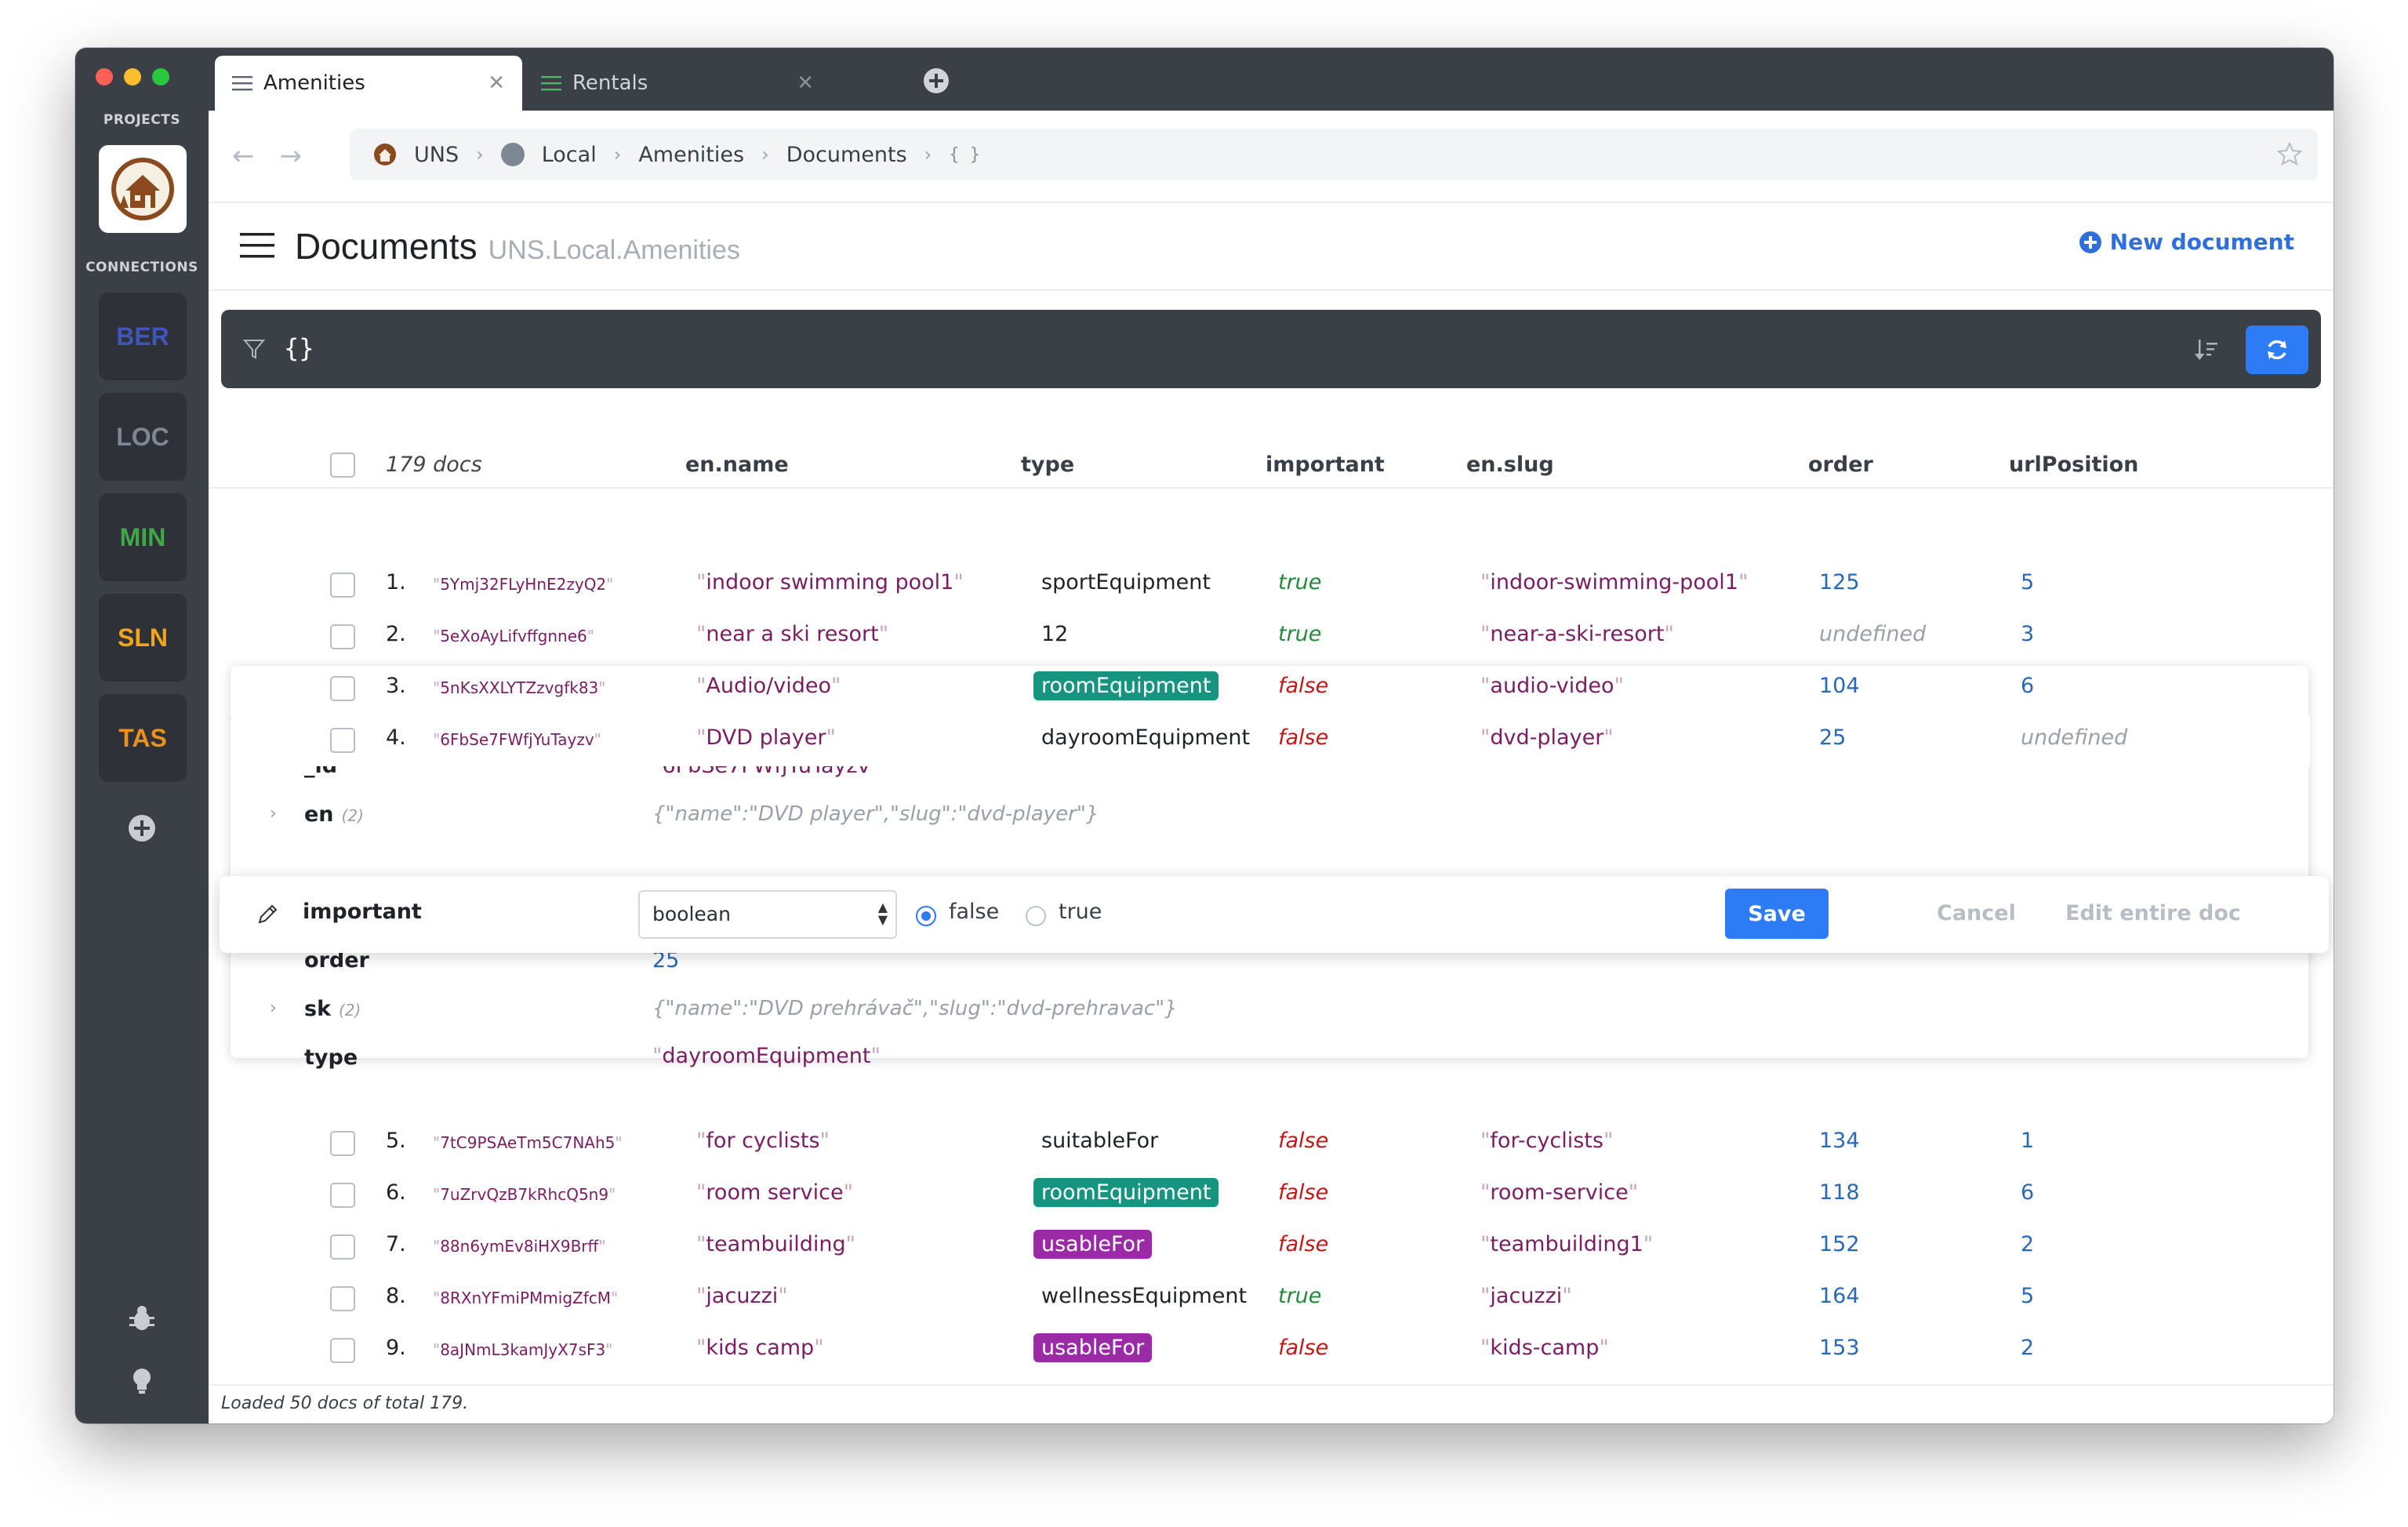 This screenshot has height=1527, width=2408. Describe the element at coordinates (1839, 1296) in the screenshot. I see `order-cell: 164` at that location.